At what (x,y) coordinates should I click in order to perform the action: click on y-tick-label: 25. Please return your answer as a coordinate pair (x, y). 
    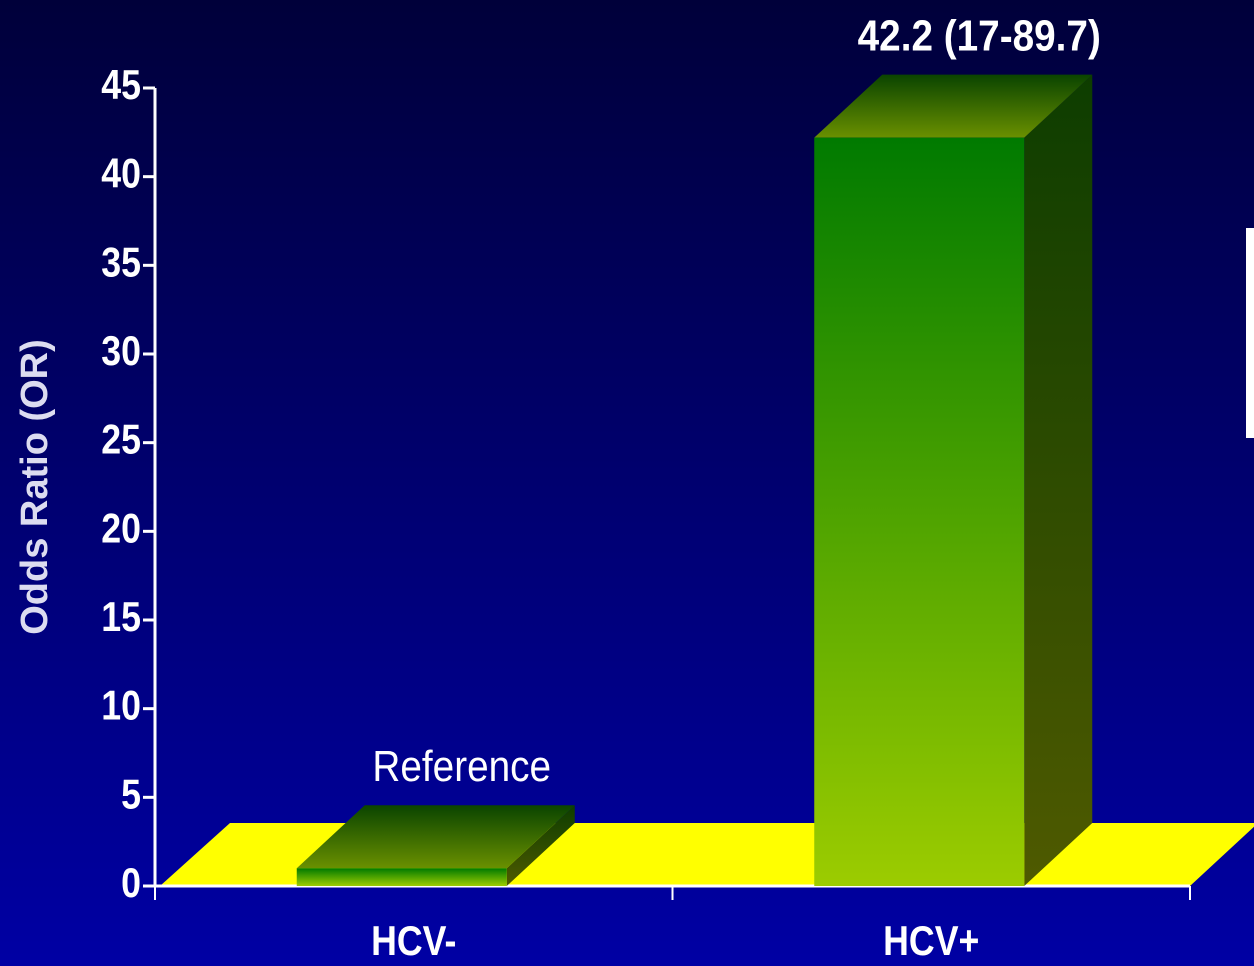
    Looking at the image, I should click on (121, 440).